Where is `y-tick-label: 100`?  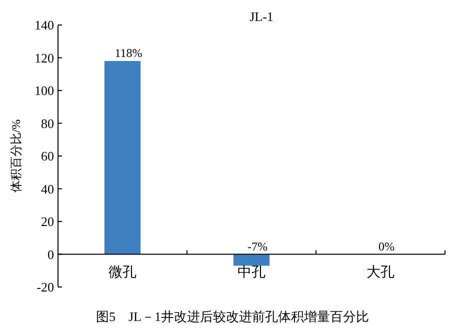
y-tick-label: 100 is located at coordinates (44, 90).